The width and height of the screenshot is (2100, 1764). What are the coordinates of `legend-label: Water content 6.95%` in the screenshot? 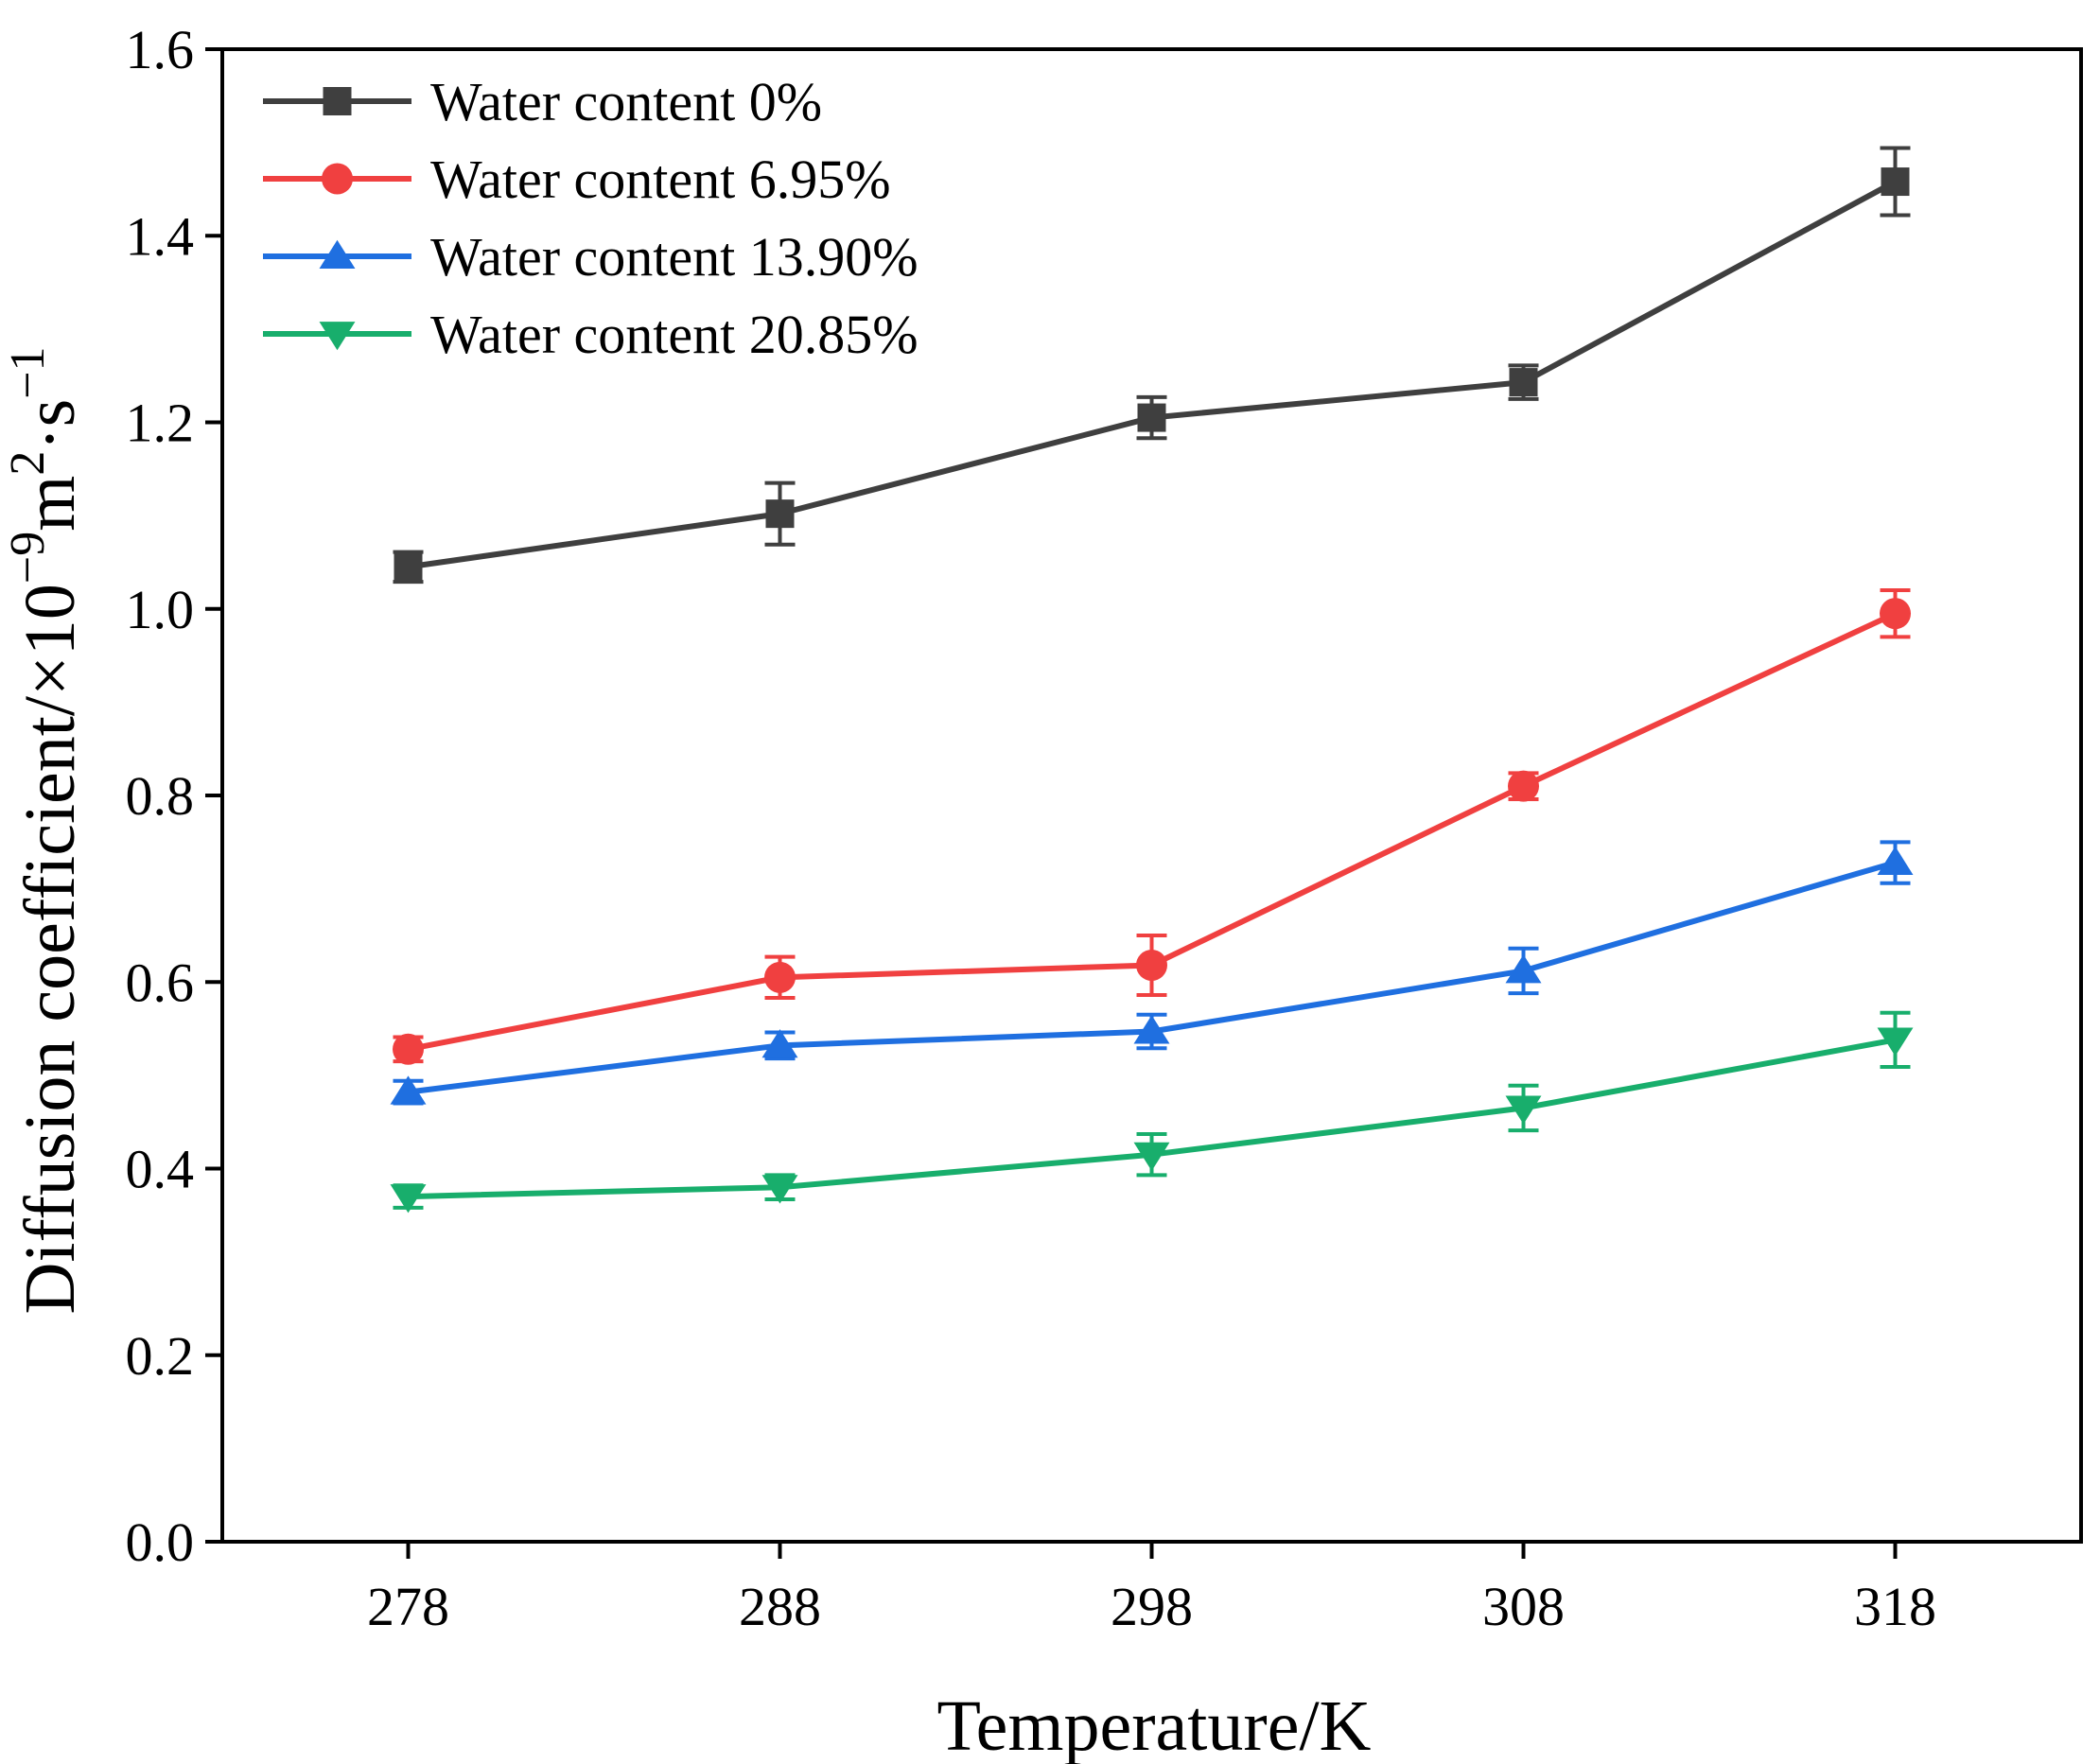 It's located at (660, 179).